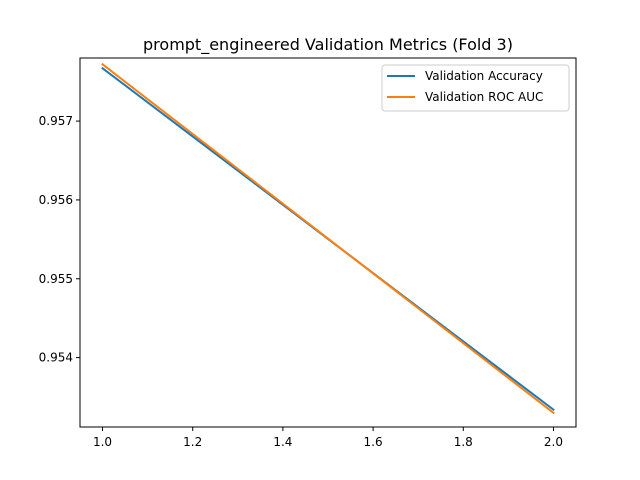 This screenshot has height=480, width=640. What do you see at coordinates (102, 442) in the screenshot?
I see `x-tick-label: 1.0` at bounding box center [102, 442].